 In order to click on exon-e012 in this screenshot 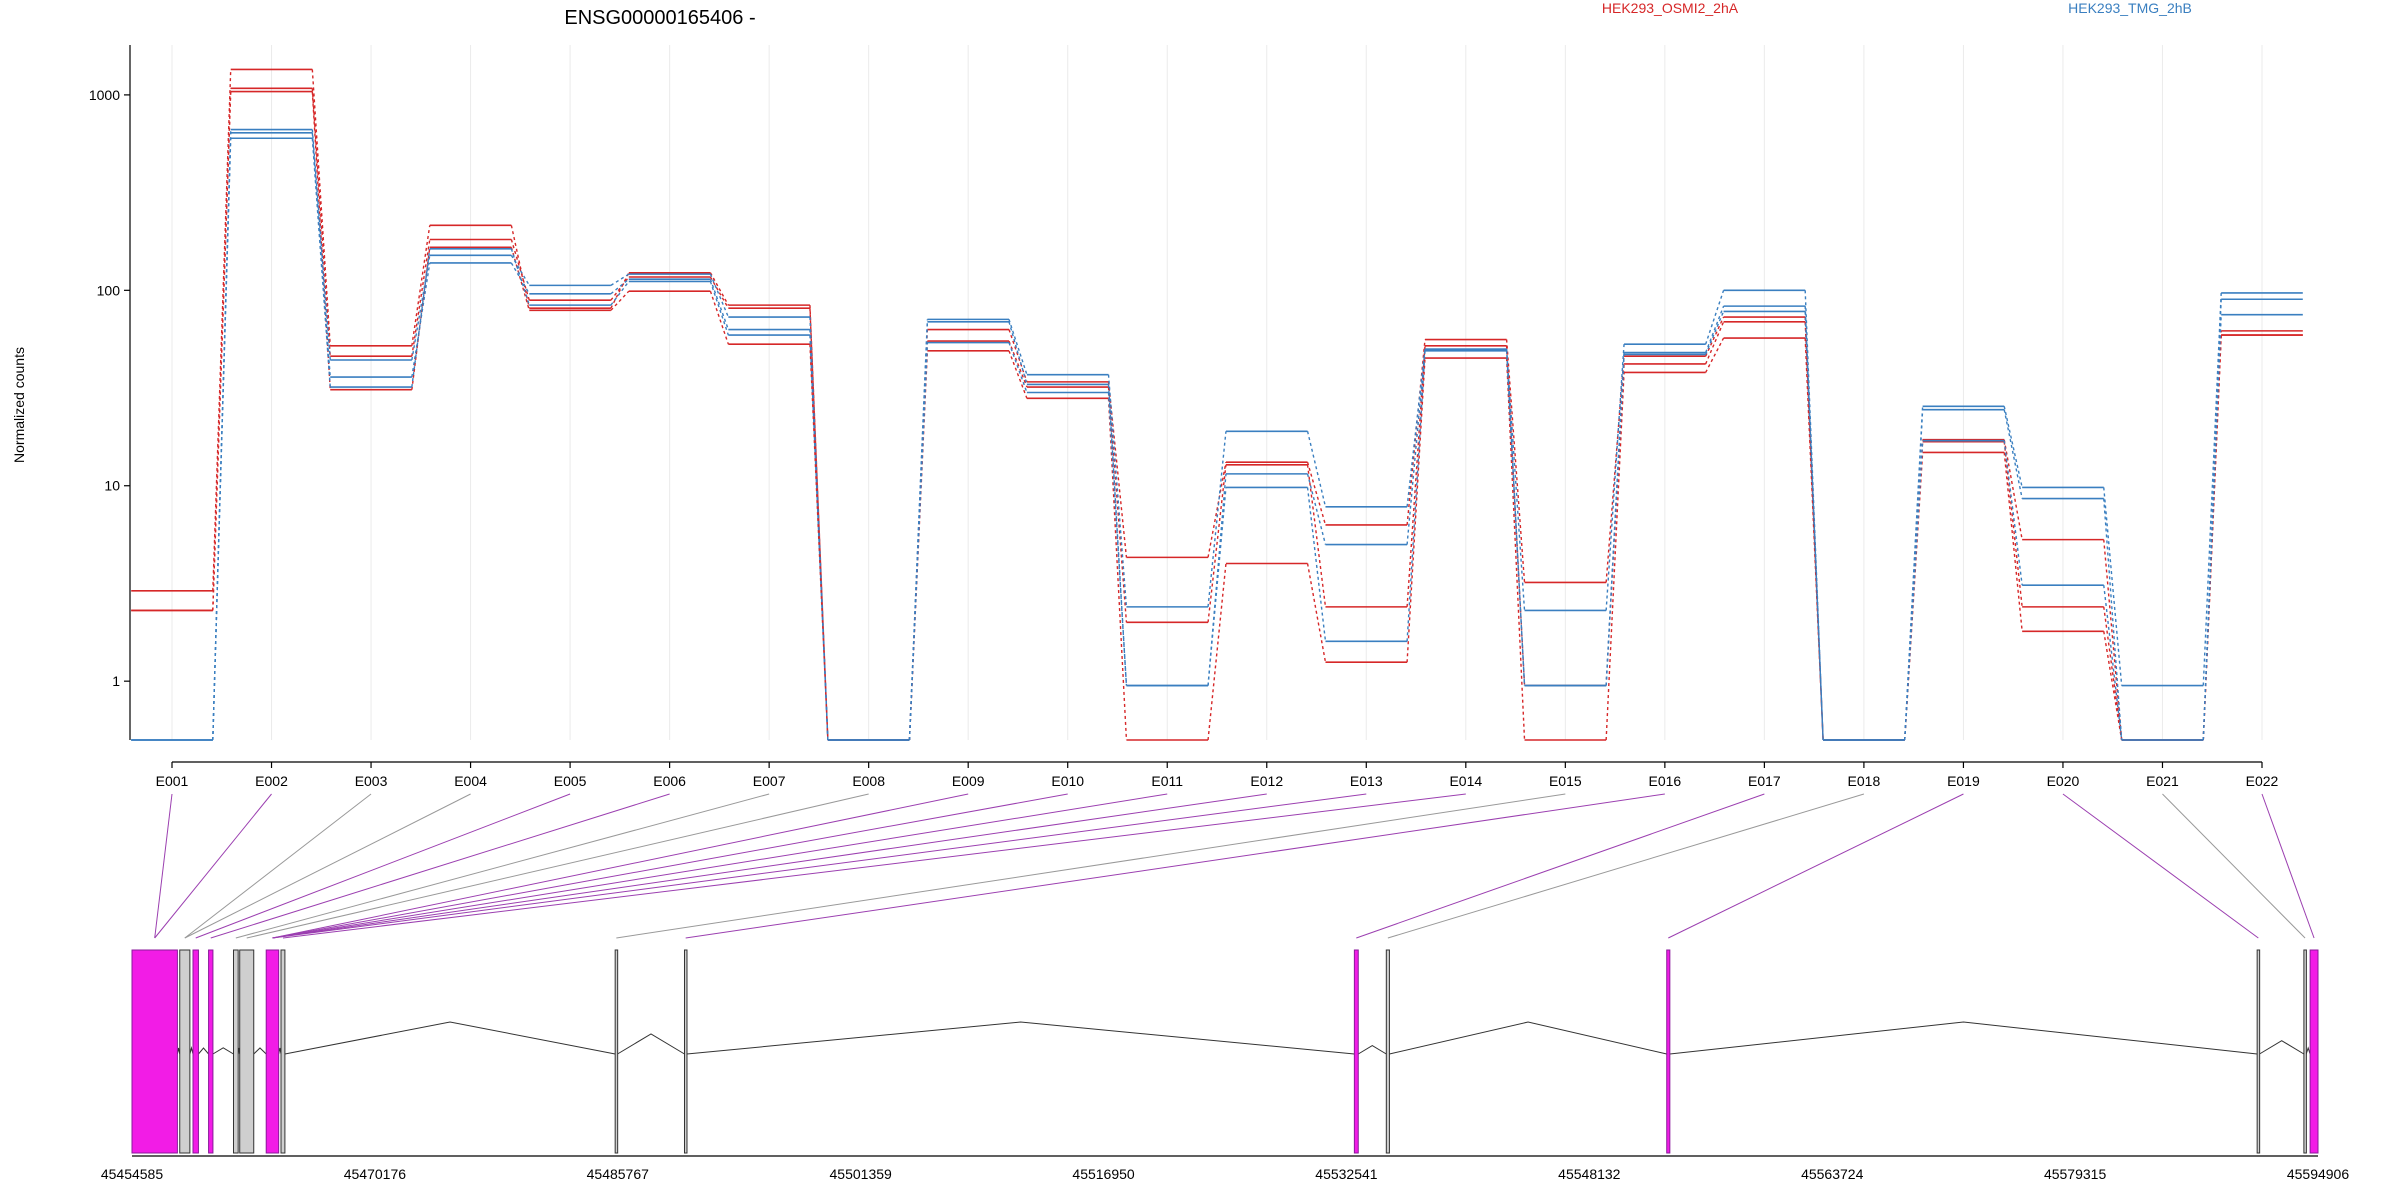, I will do `click(1387, 1051)`.